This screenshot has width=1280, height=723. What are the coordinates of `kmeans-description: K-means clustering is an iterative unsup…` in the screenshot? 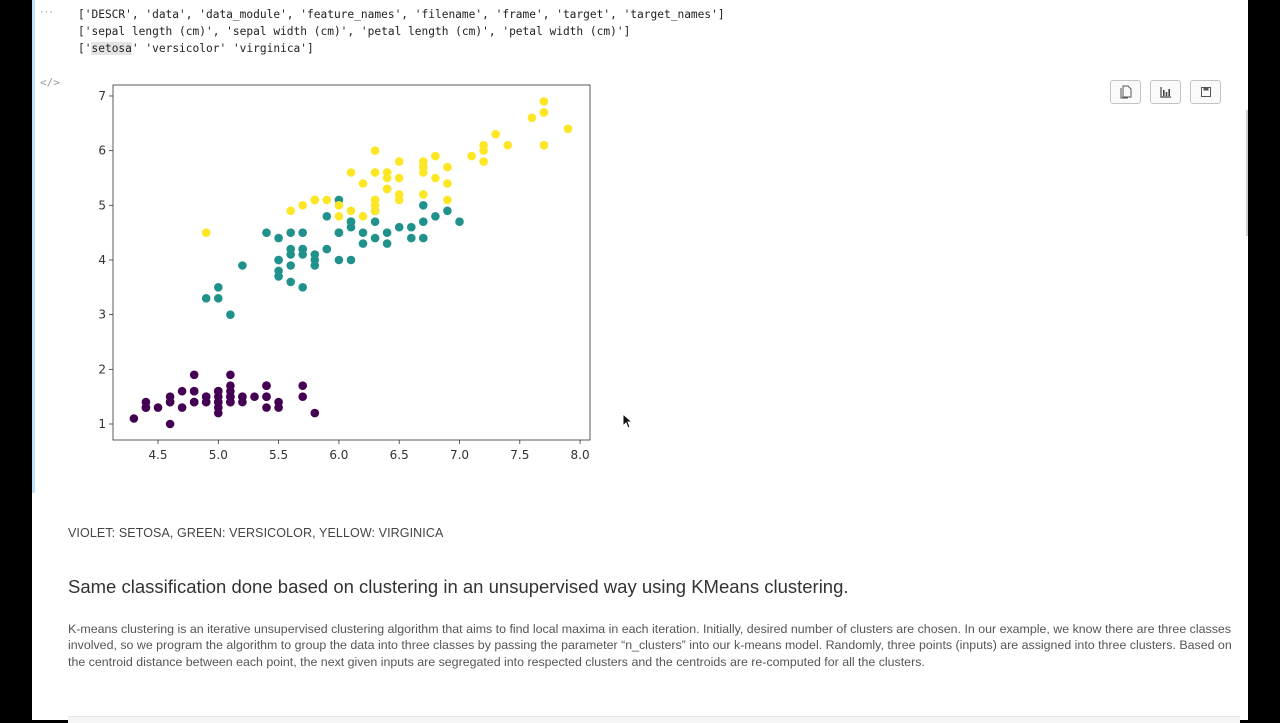 It's located at (650, 645).